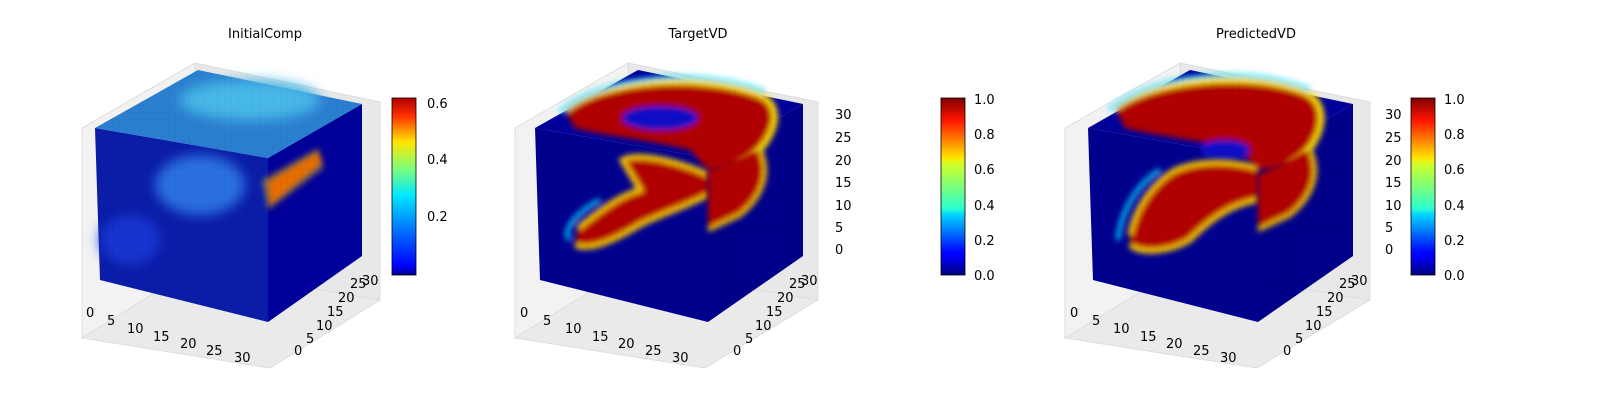  Describe the element at coordinates (1256, 34) in the screenshot. I see `panel-title: PredictedVD` at that location.